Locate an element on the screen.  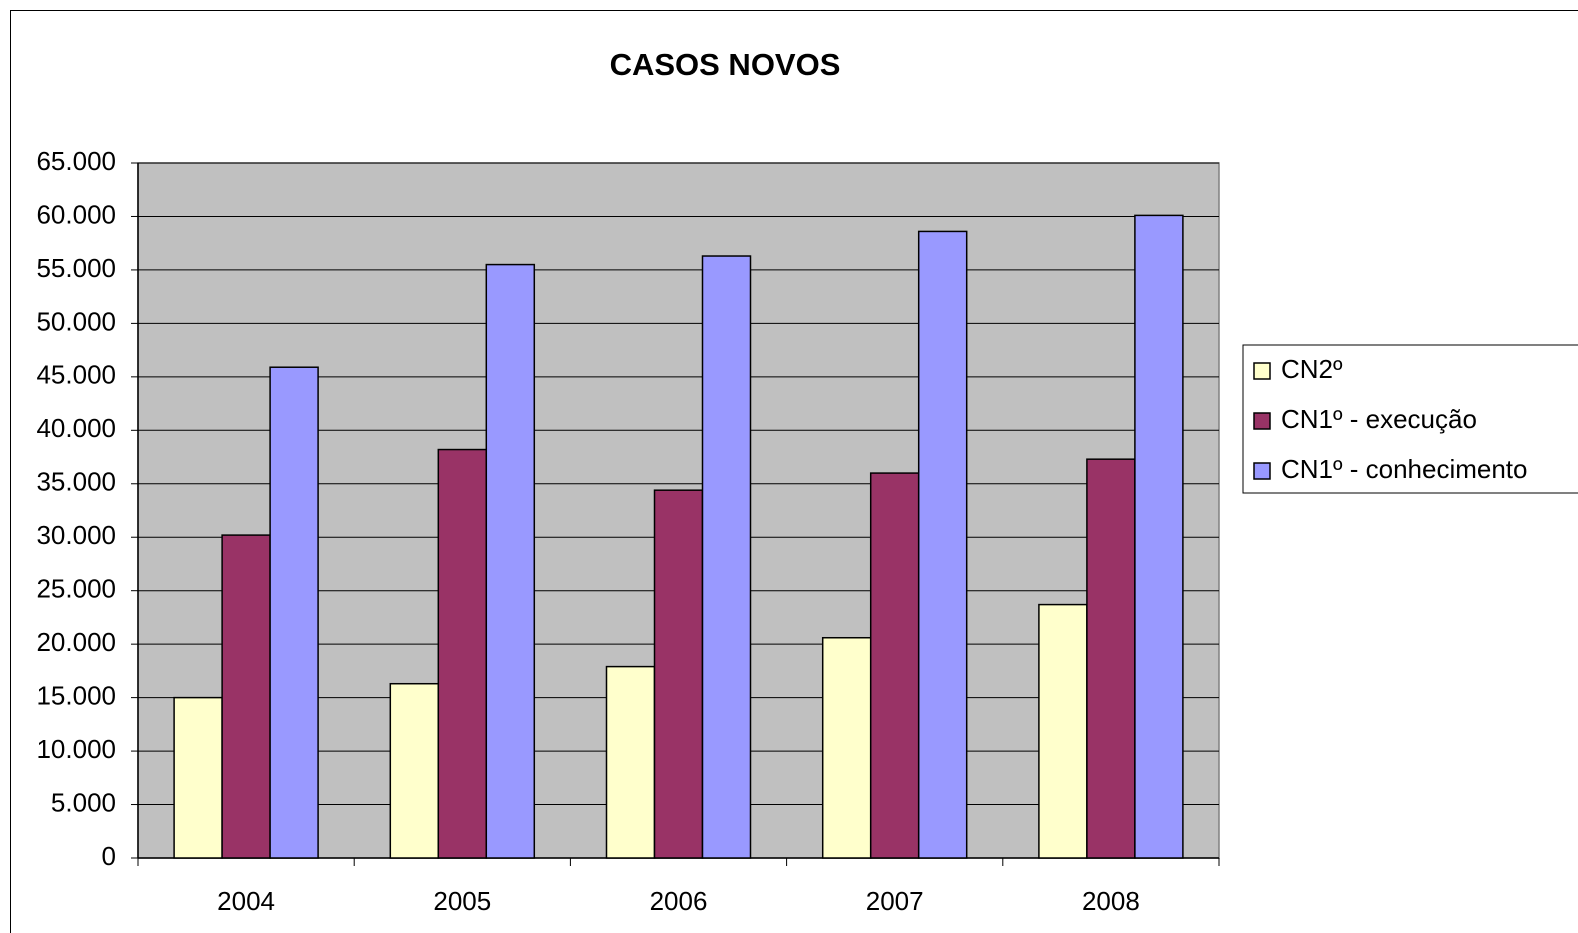
x-tick-label: 2004 is located at coordinates (246, 901).